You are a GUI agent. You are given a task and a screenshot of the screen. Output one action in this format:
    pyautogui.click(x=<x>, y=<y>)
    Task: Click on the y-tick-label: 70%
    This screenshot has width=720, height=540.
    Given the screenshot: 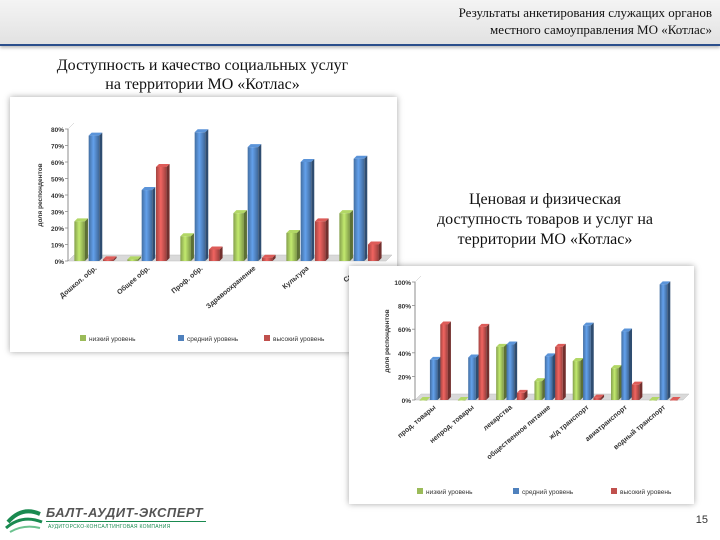 What is the action you would take?
    pyautogui.click(x=57, y=147)
    